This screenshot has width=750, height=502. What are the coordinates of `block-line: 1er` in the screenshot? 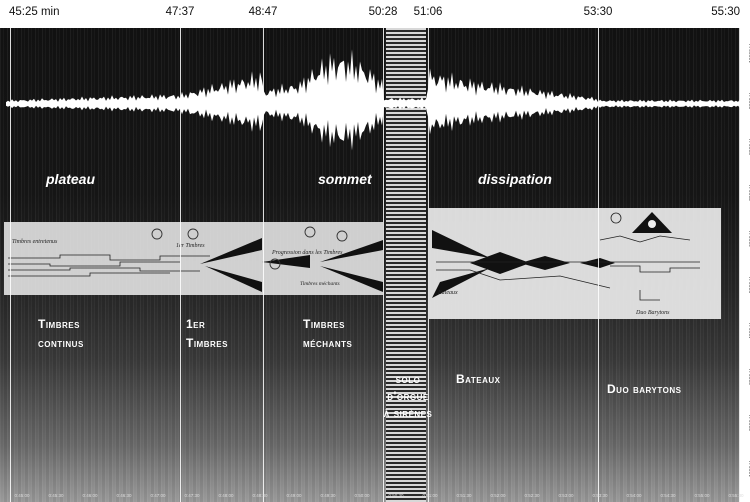 It's located at (196, 324).